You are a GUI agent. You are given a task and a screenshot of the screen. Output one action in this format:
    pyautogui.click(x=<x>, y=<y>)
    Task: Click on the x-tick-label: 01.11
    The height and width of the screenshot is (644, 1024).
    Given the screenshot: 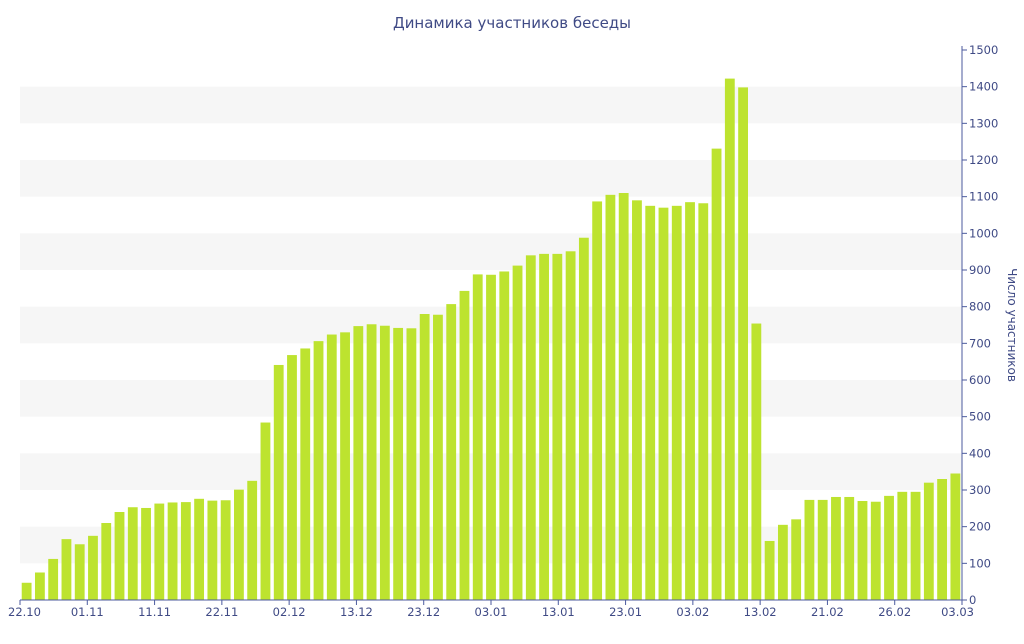 What is the action you would take?
    pyautogui.click(x=87, y=612)
    